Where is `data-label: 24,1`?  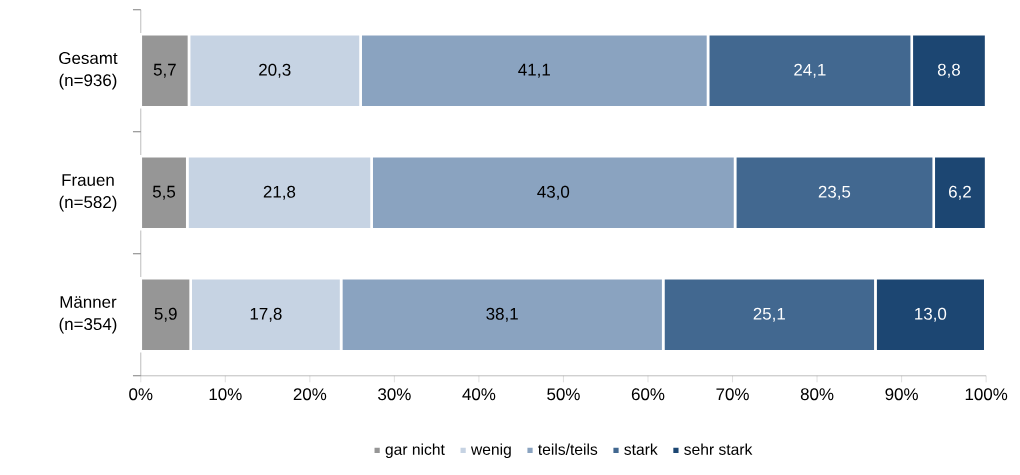 data-label: 24,1 is located at coordinates (810, 70).